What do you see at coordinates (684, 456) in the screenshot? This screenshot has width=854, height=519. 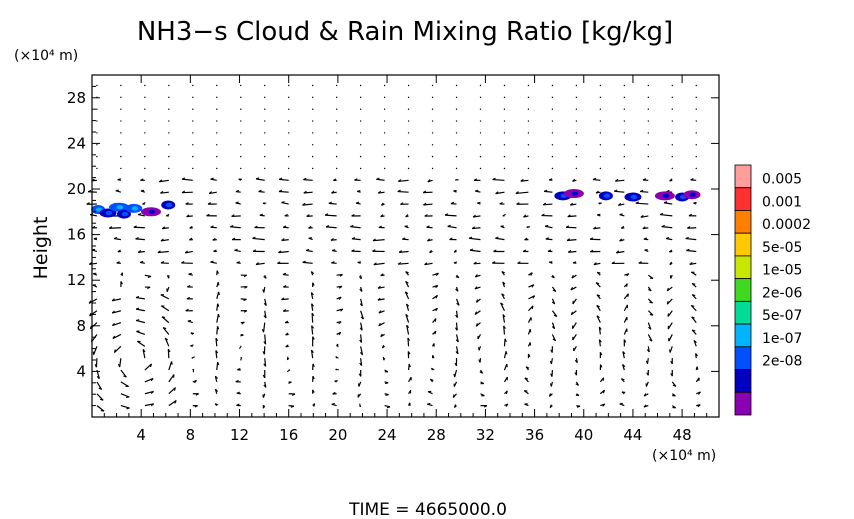 I see `x-axis-unit: (×10⁴ m)` at bounding box center [684, 456].